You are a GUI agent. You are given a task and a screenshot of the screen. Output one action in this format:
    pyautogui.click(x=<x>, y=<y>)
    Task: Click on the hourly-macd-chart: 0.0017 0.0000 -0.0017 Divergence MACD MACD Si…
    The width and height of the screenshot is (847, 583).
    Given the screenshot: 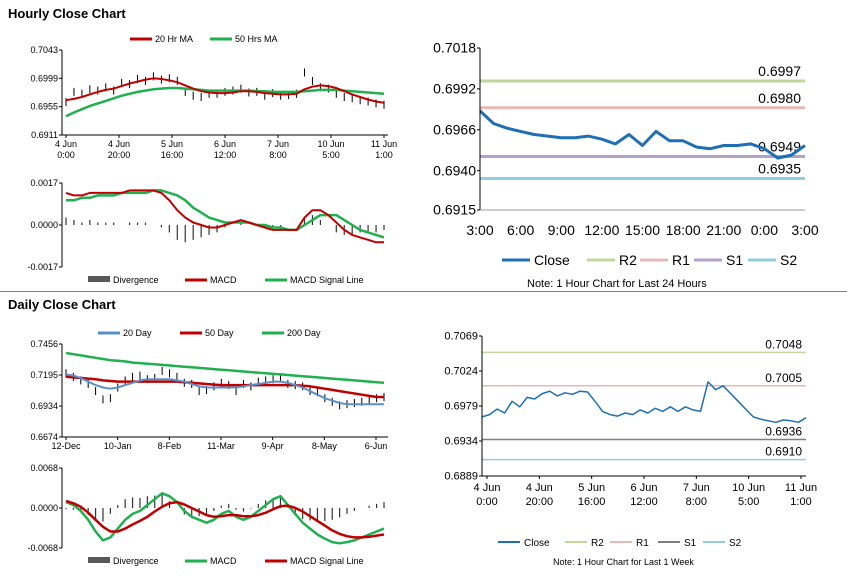 What is the action you would take?
    pyautogui.click(x=206, y=231)
    